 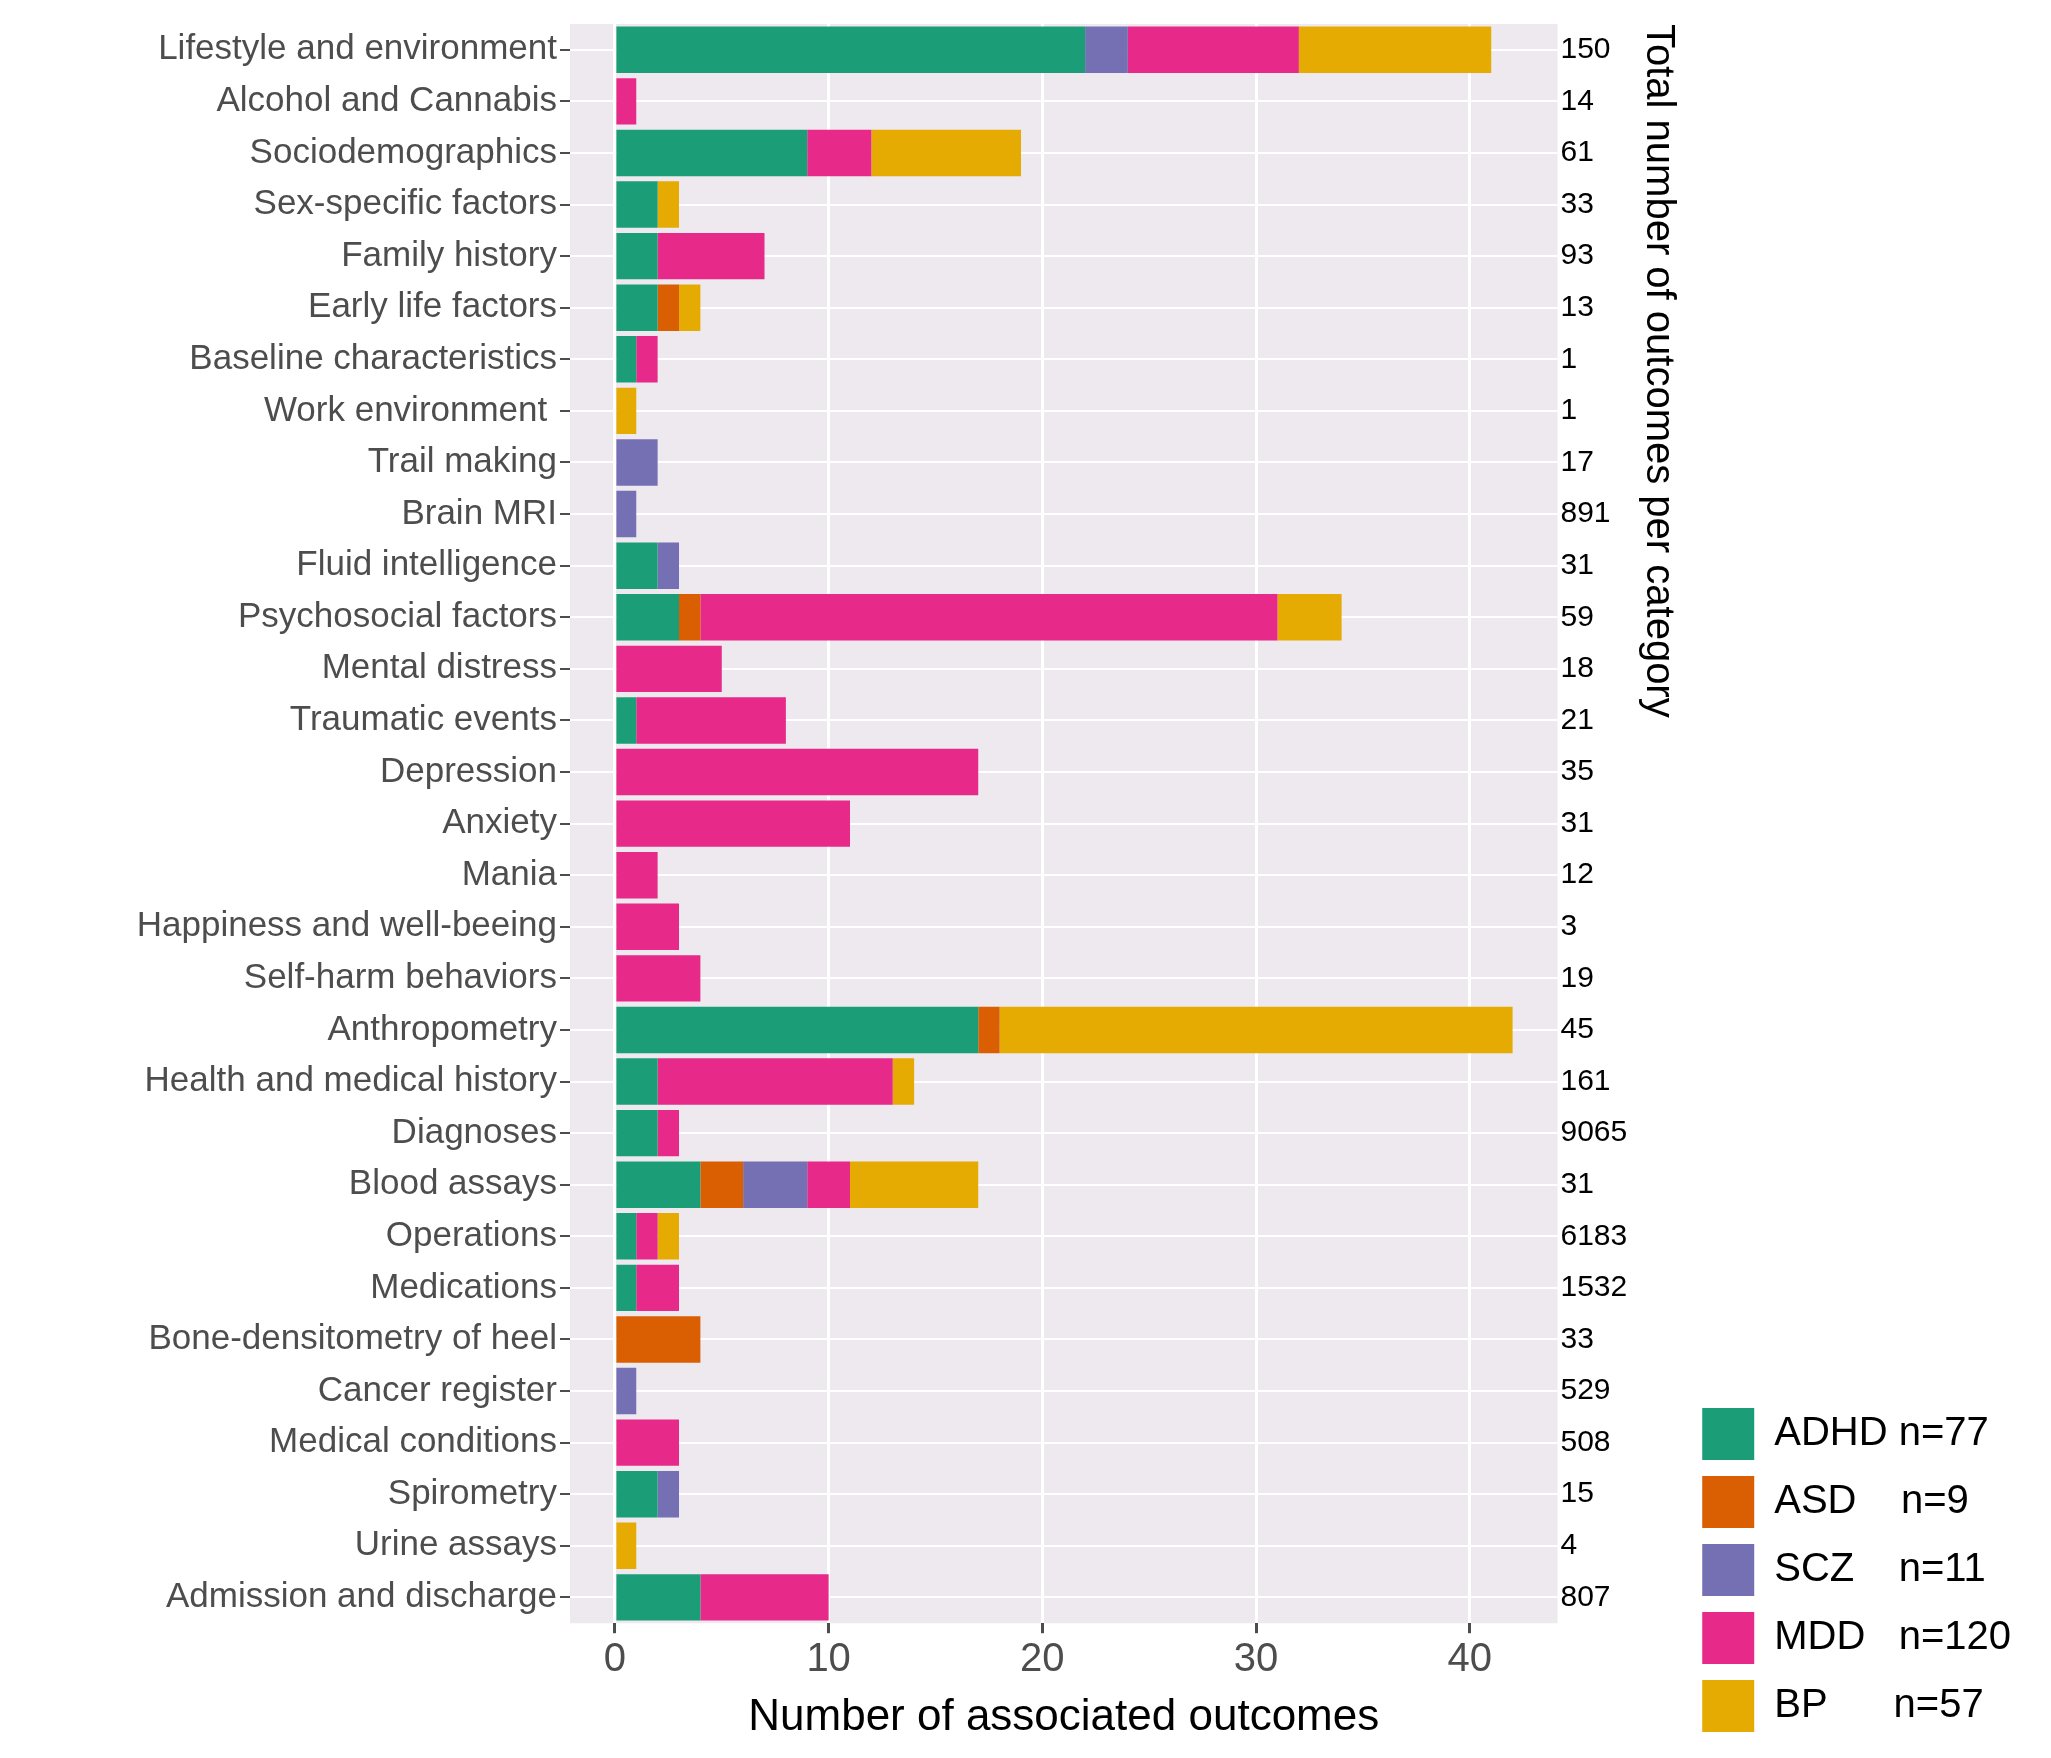 What do you see at coordinates (432, 305) in the screenshot?
I see `y-tick-label: Early life factors` at bounding box center [432, 305].